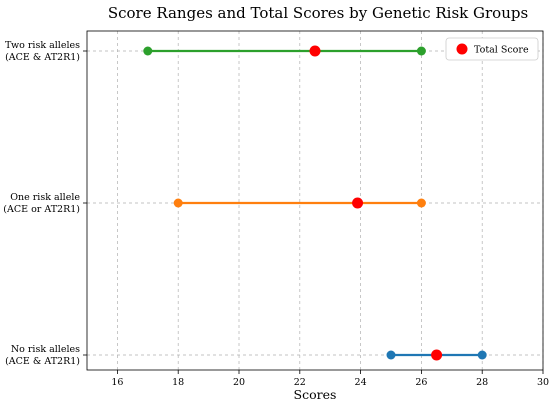 The image size is (550, 407). I want to click on x-tick-label: 18, so click(178, 382).